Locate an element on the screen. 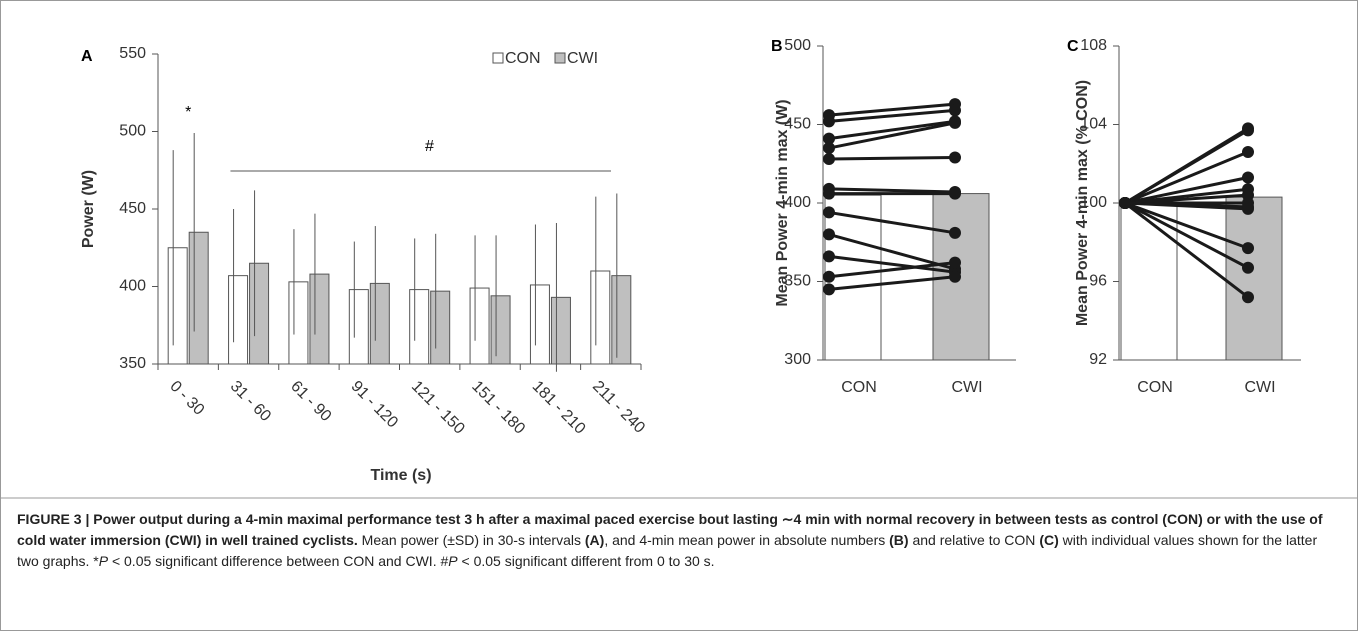 The image size is (1358, 631). y-axis-label: Mean Power 4-min max (% CON) is located at coordinates (1082, 203).